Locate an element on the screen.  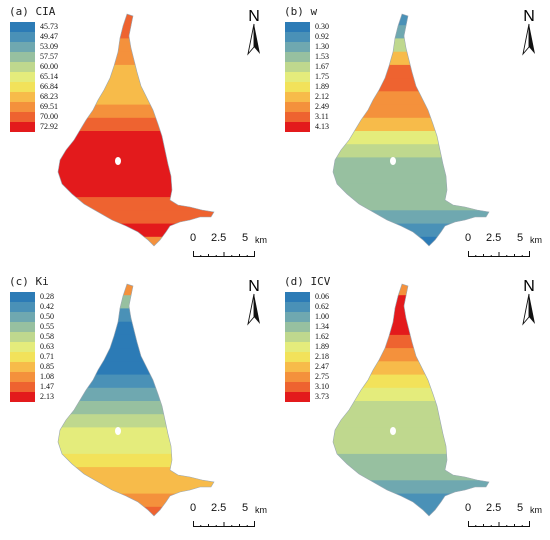
legend-item: 2.13 is located at coordinates (32, 397).